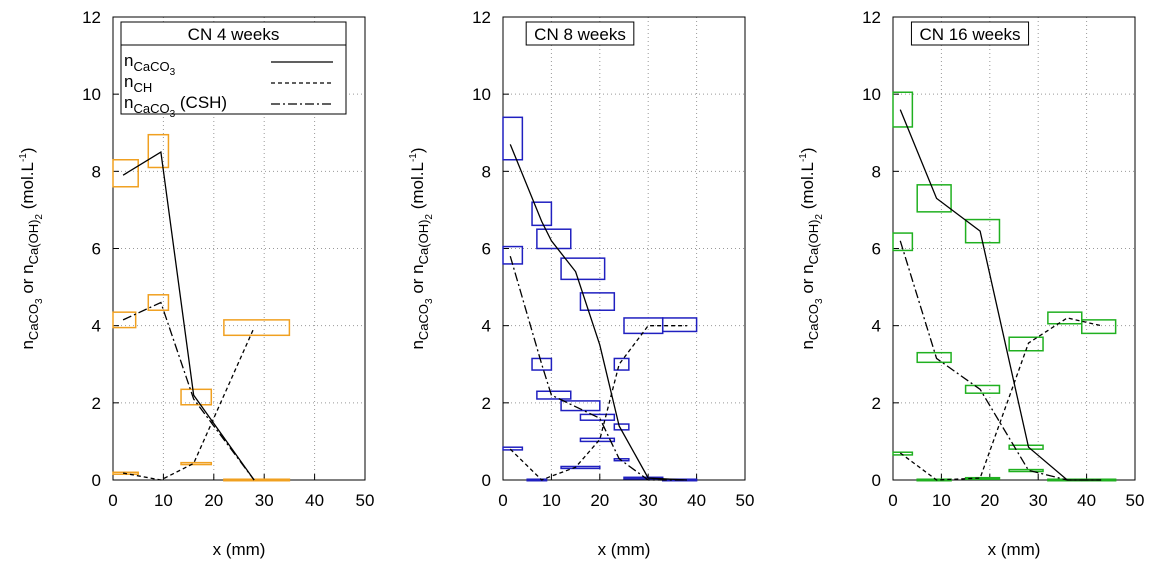 The height and width of the screenshot is (569, 1165). Describe the element at coordinates (941, 500) in the screenshot. I see `x-tick-label: 10` at that location.